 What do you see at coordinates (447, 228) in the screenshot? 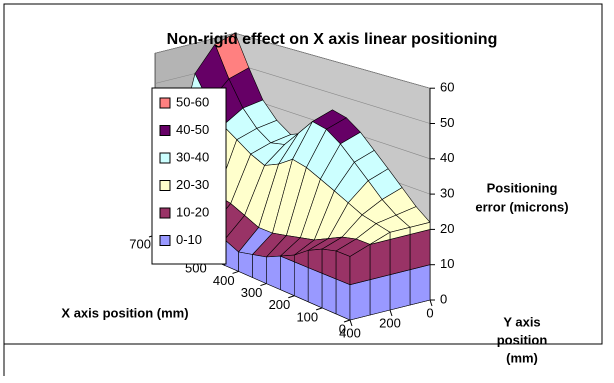
I see `z-tick-label: 20` at bounding box center [447, 228].